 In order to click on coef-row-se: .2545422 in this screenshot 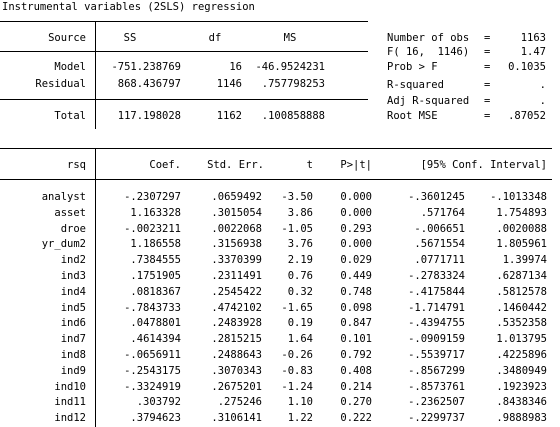, I will do `click(236, 292)`.